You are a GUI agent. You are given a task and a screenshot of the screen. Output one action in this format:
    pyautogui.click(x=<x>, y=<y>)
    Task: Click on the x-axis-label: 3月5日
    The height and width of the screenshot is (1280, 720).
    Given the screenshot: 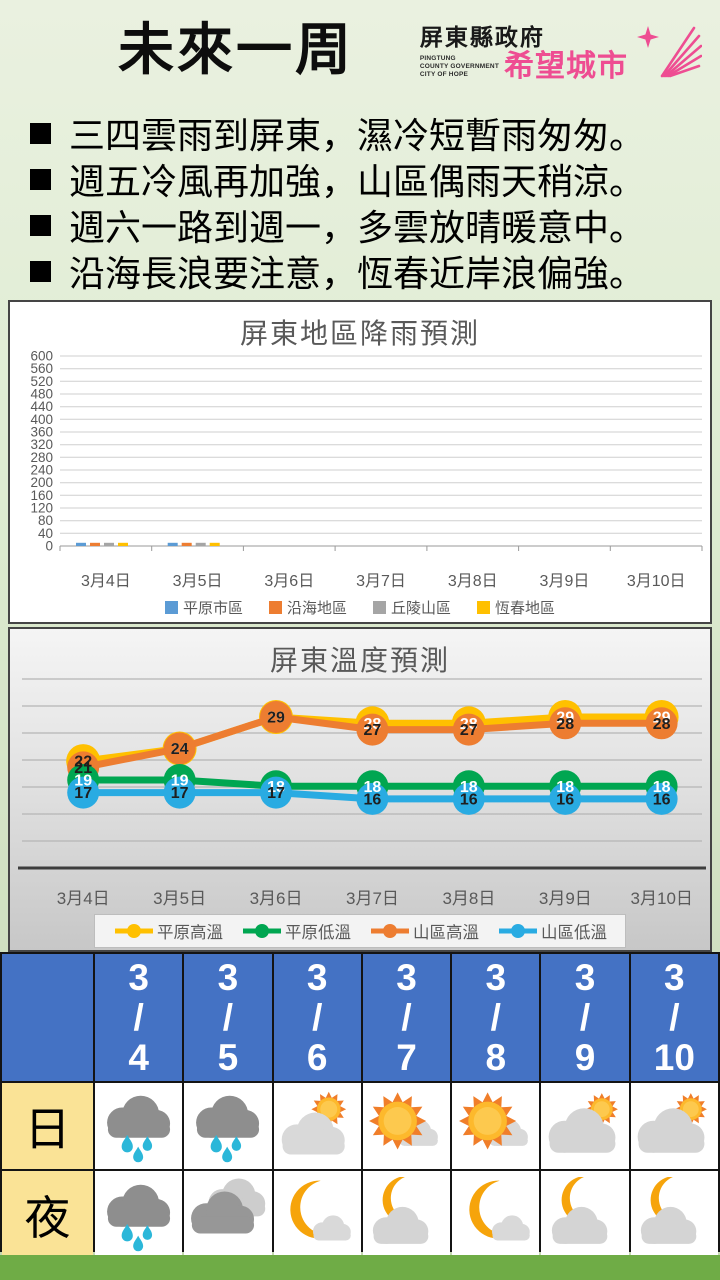 What is the action you would take?
    pyautogui.click(x=180, y=898)
    